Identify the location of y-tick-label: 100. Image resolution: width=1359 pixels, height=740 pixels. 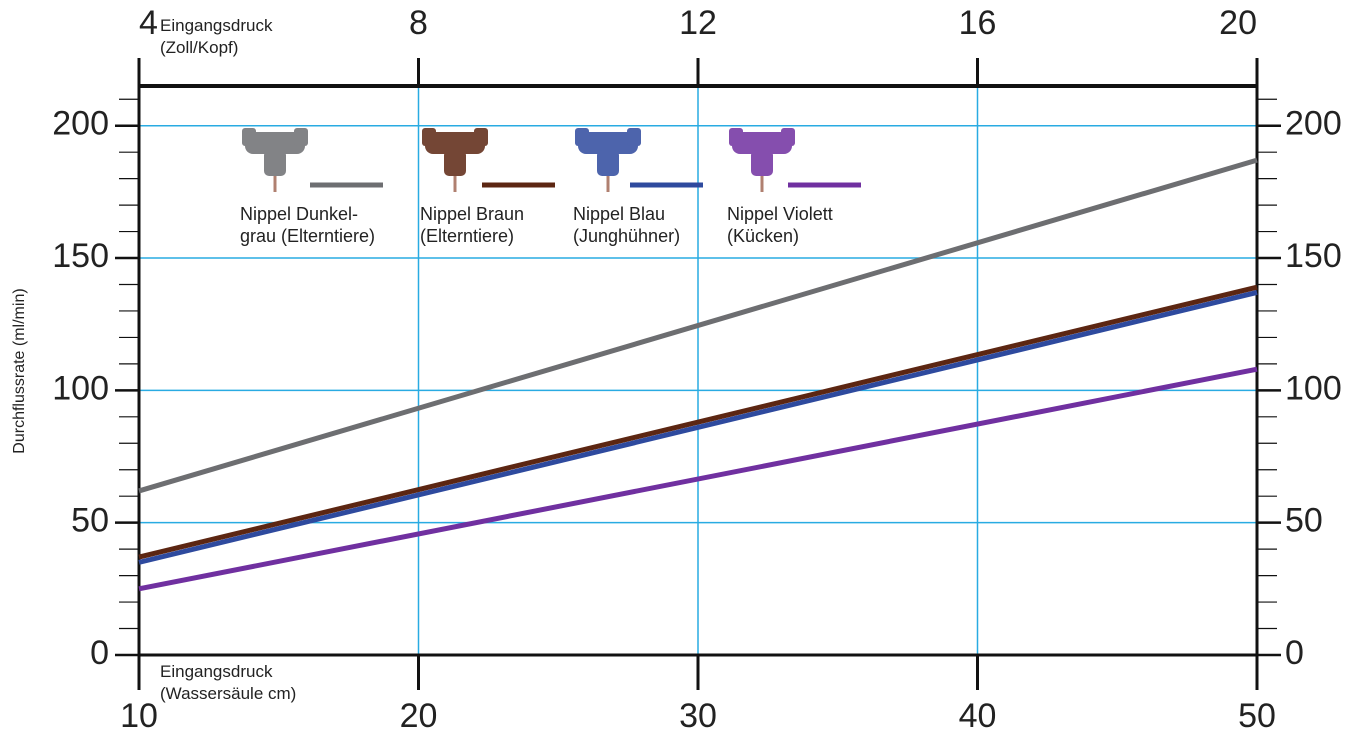
(80, 388).